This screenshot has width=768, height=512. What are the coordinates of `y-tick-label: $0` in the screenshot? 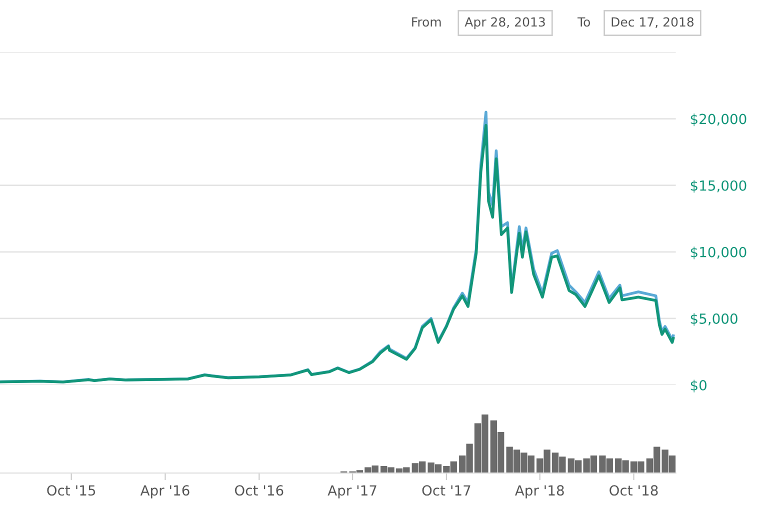 It's located at (698, 386).